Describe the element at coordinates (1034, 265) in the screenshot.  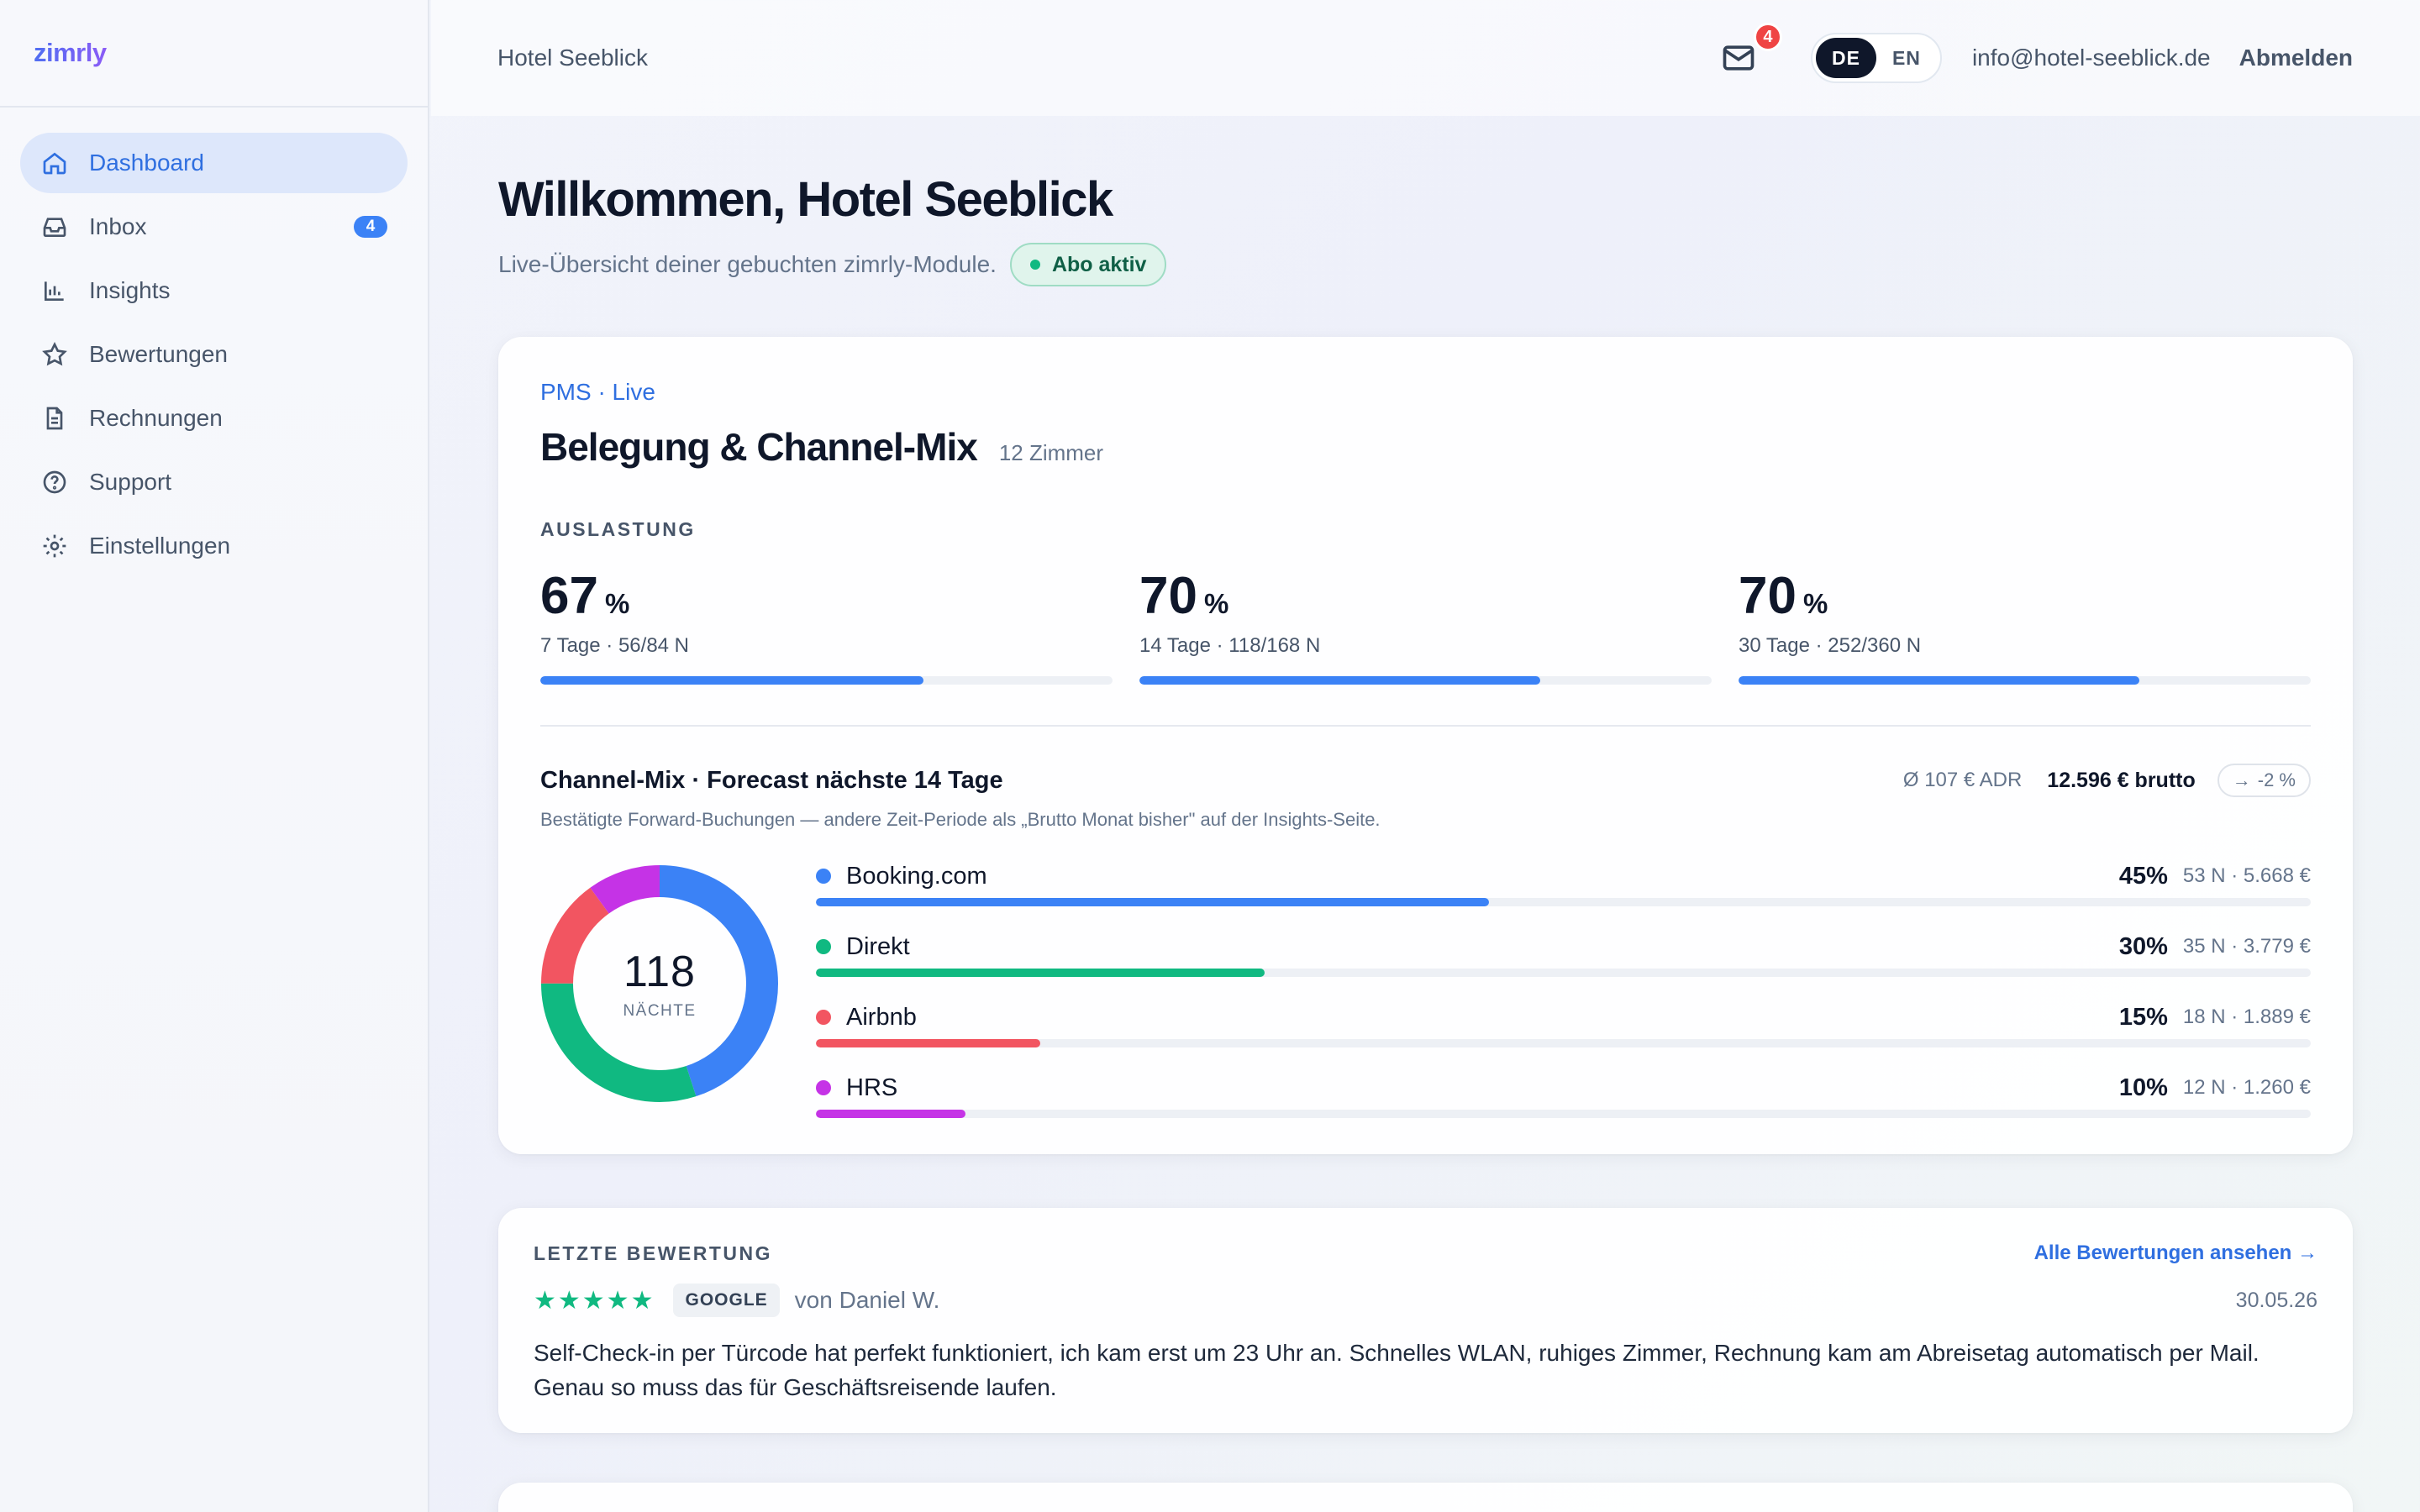
I see `status-dot` at that location.